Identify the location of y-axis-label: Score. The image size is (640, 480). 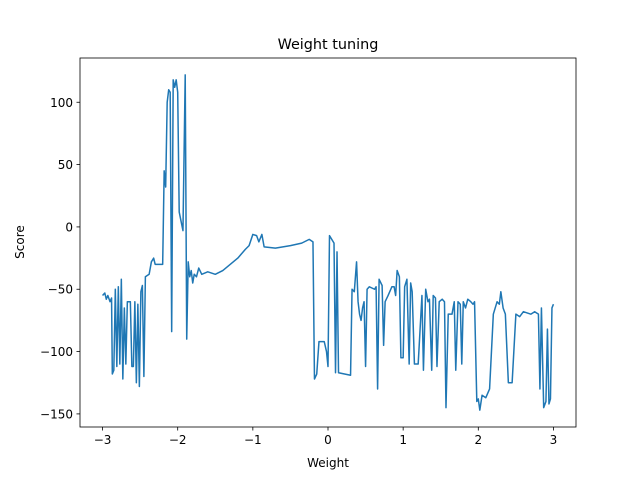
(20, 242).